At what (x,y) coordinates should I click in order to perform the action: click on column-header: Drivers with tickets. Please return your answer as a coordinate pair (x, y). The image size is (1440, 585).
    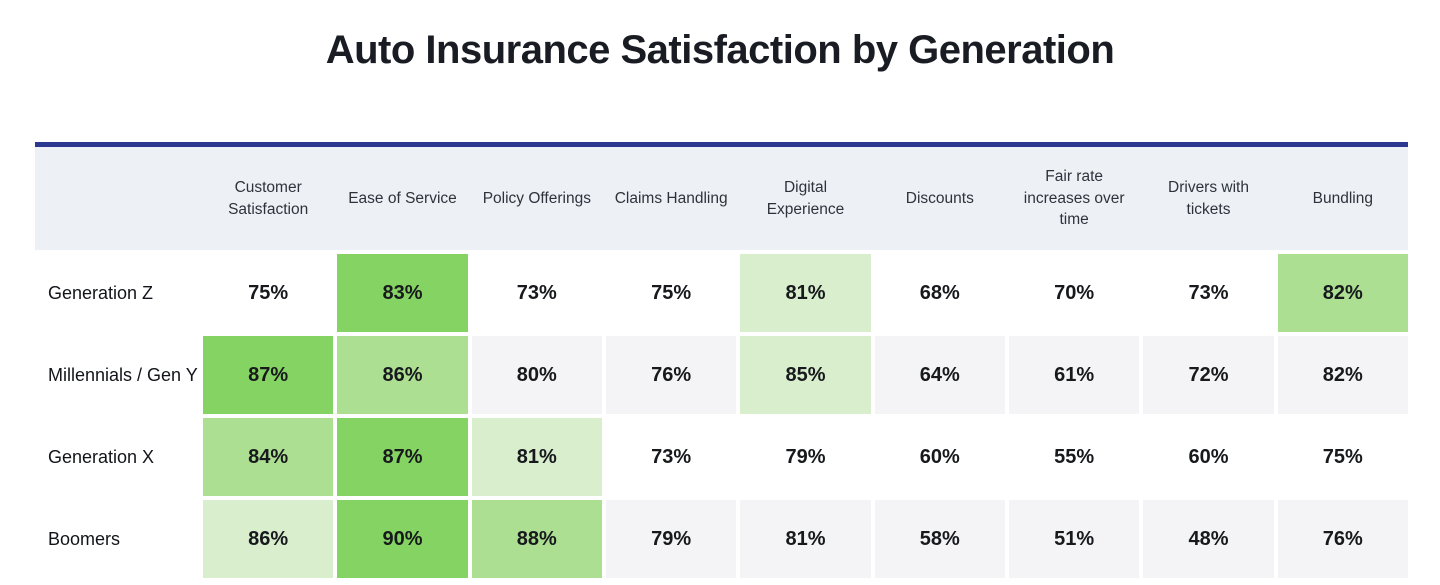
    Looking at the image, I should click on (1208, 198).